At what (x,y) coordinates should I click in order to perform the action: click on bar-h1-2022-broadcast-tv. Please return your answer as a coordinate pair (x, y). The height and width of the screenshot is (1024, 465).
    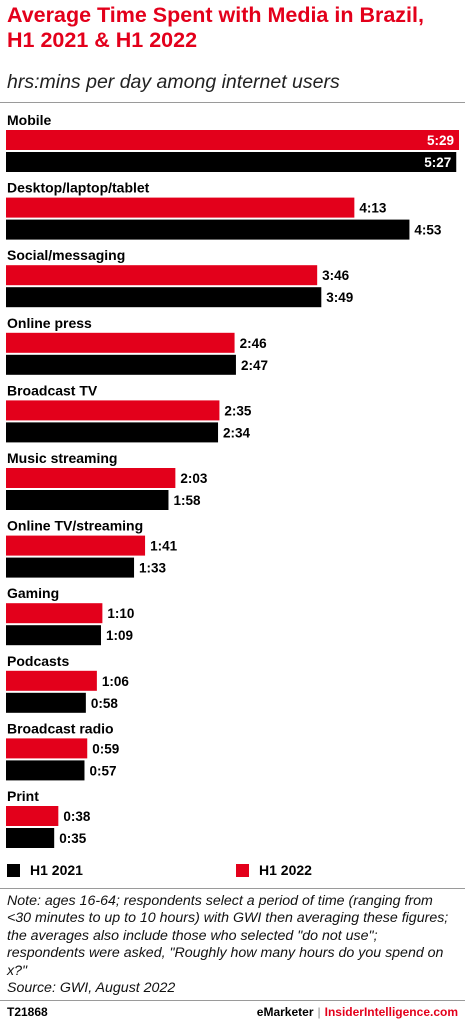
    Looking at the image, I should click on (113, 410).